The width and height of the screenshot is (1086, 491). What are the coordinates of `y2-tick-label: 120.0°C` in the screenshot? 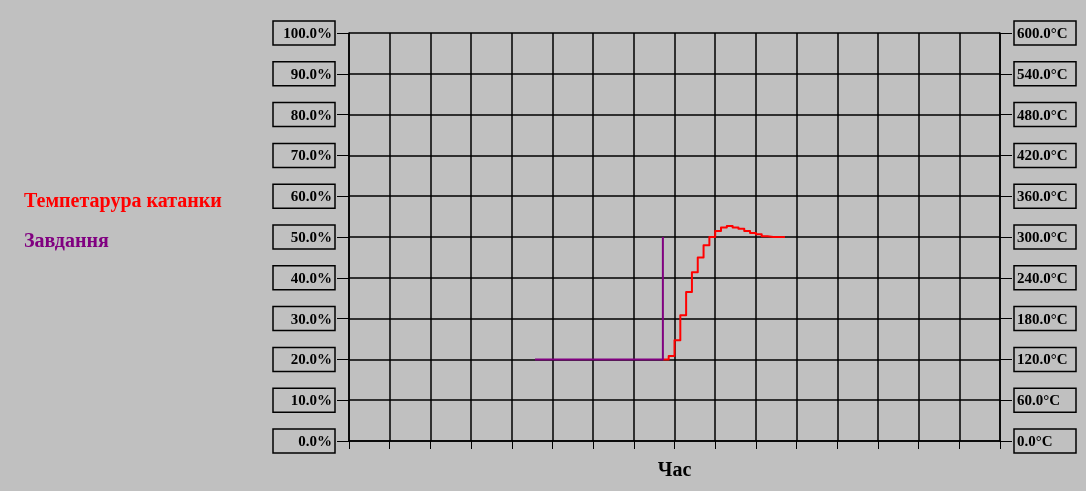 It's located at (1042, 359).